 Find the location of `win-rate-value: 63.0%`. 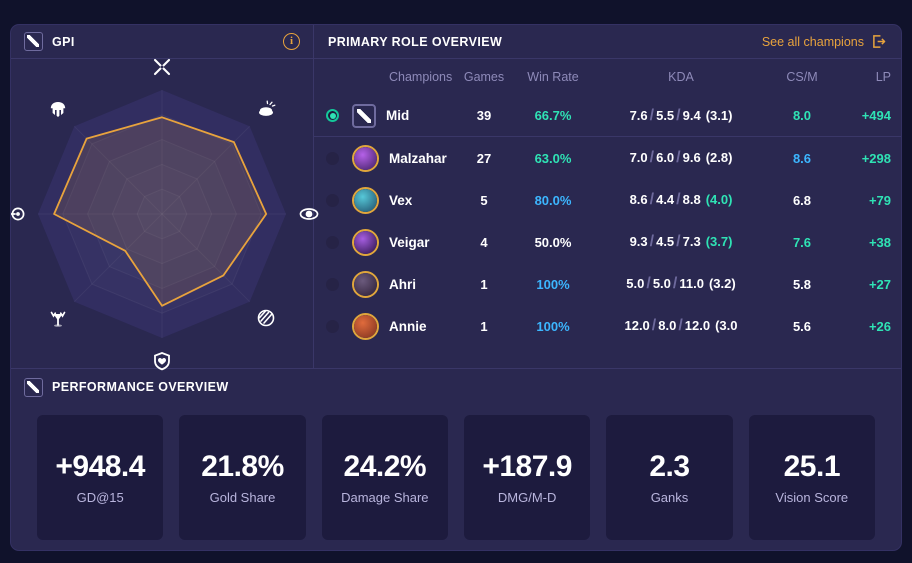

win-rate-value: 63.0% is located at coordinates (553, 158).